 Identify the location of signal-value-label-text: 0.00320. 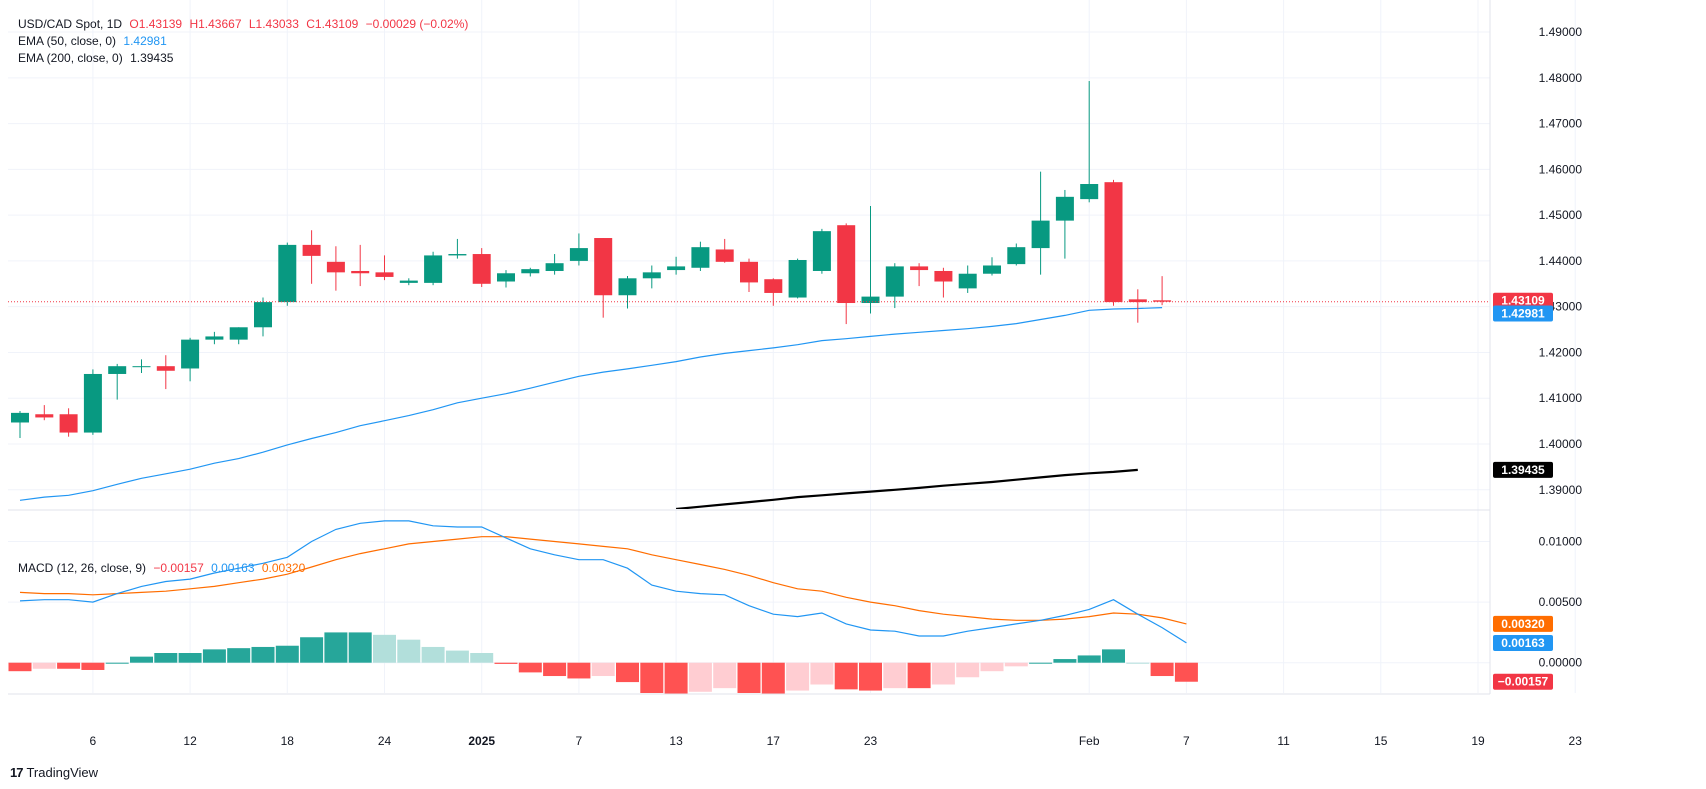
(1523, 624).